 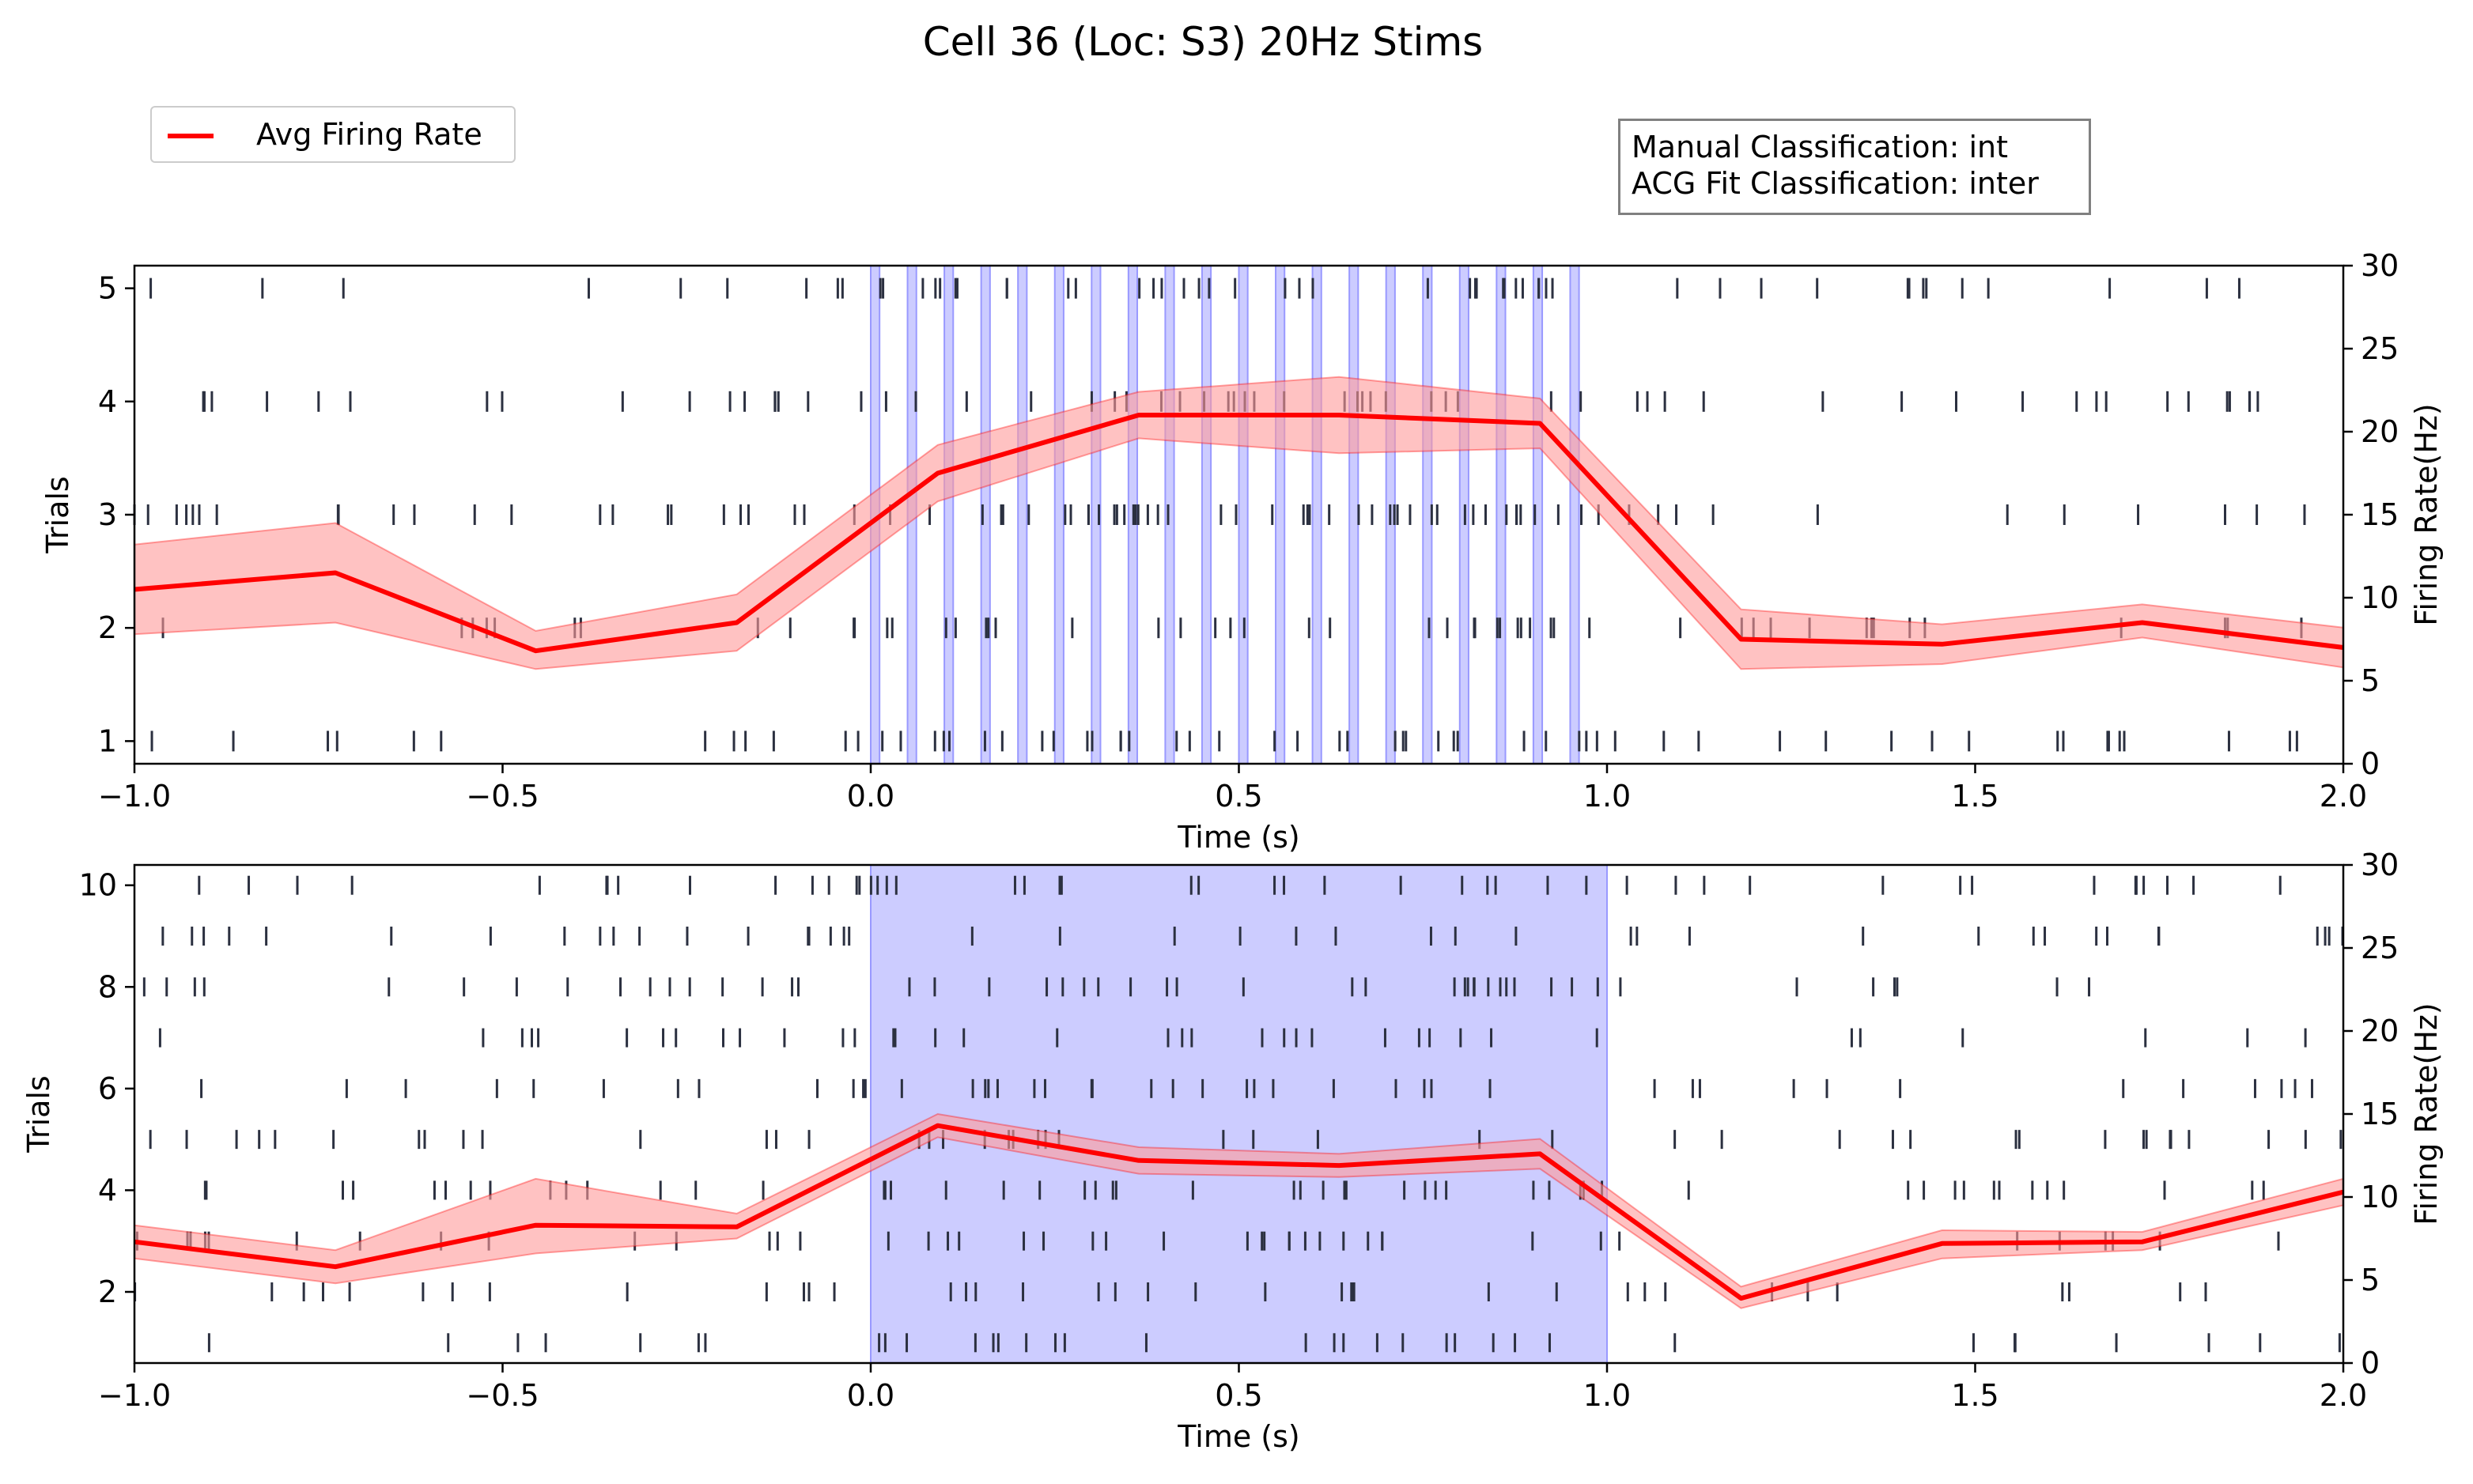 I want to click on y-tick-label: 1, so click(x=107, y=740).